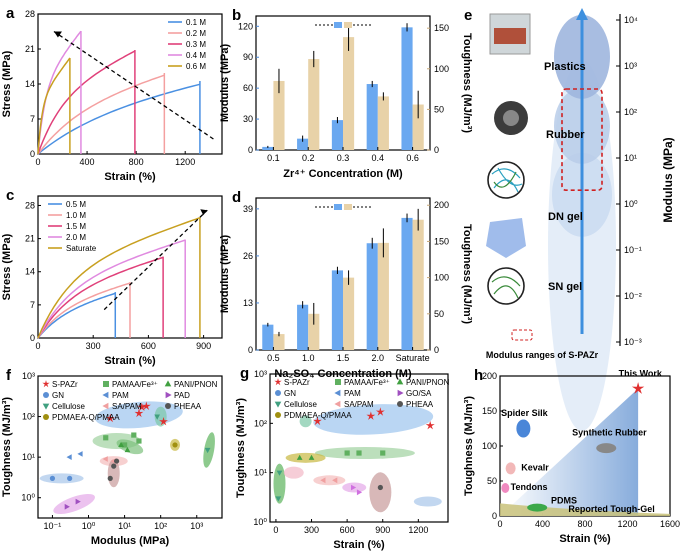  What do you see at coordinates (668, 179) in the screenshot?
I see `y-axis-title-e: Modulus (MPa)` at bounding box center [668, 179].